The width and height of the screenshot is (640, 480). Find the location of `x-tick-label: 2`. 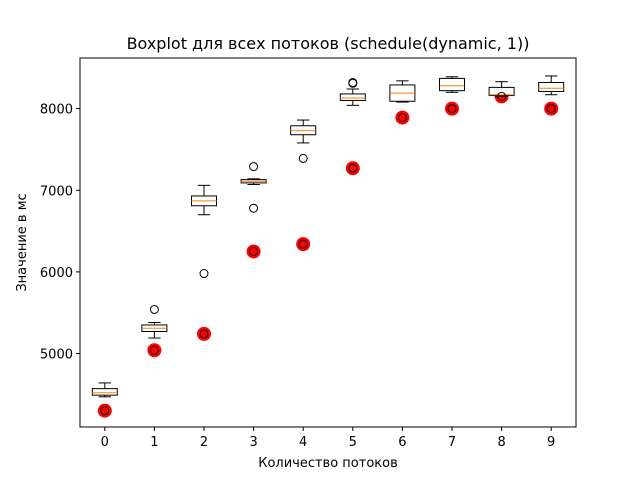

x-tick-label: 2 is located at coordinates (204, 442).